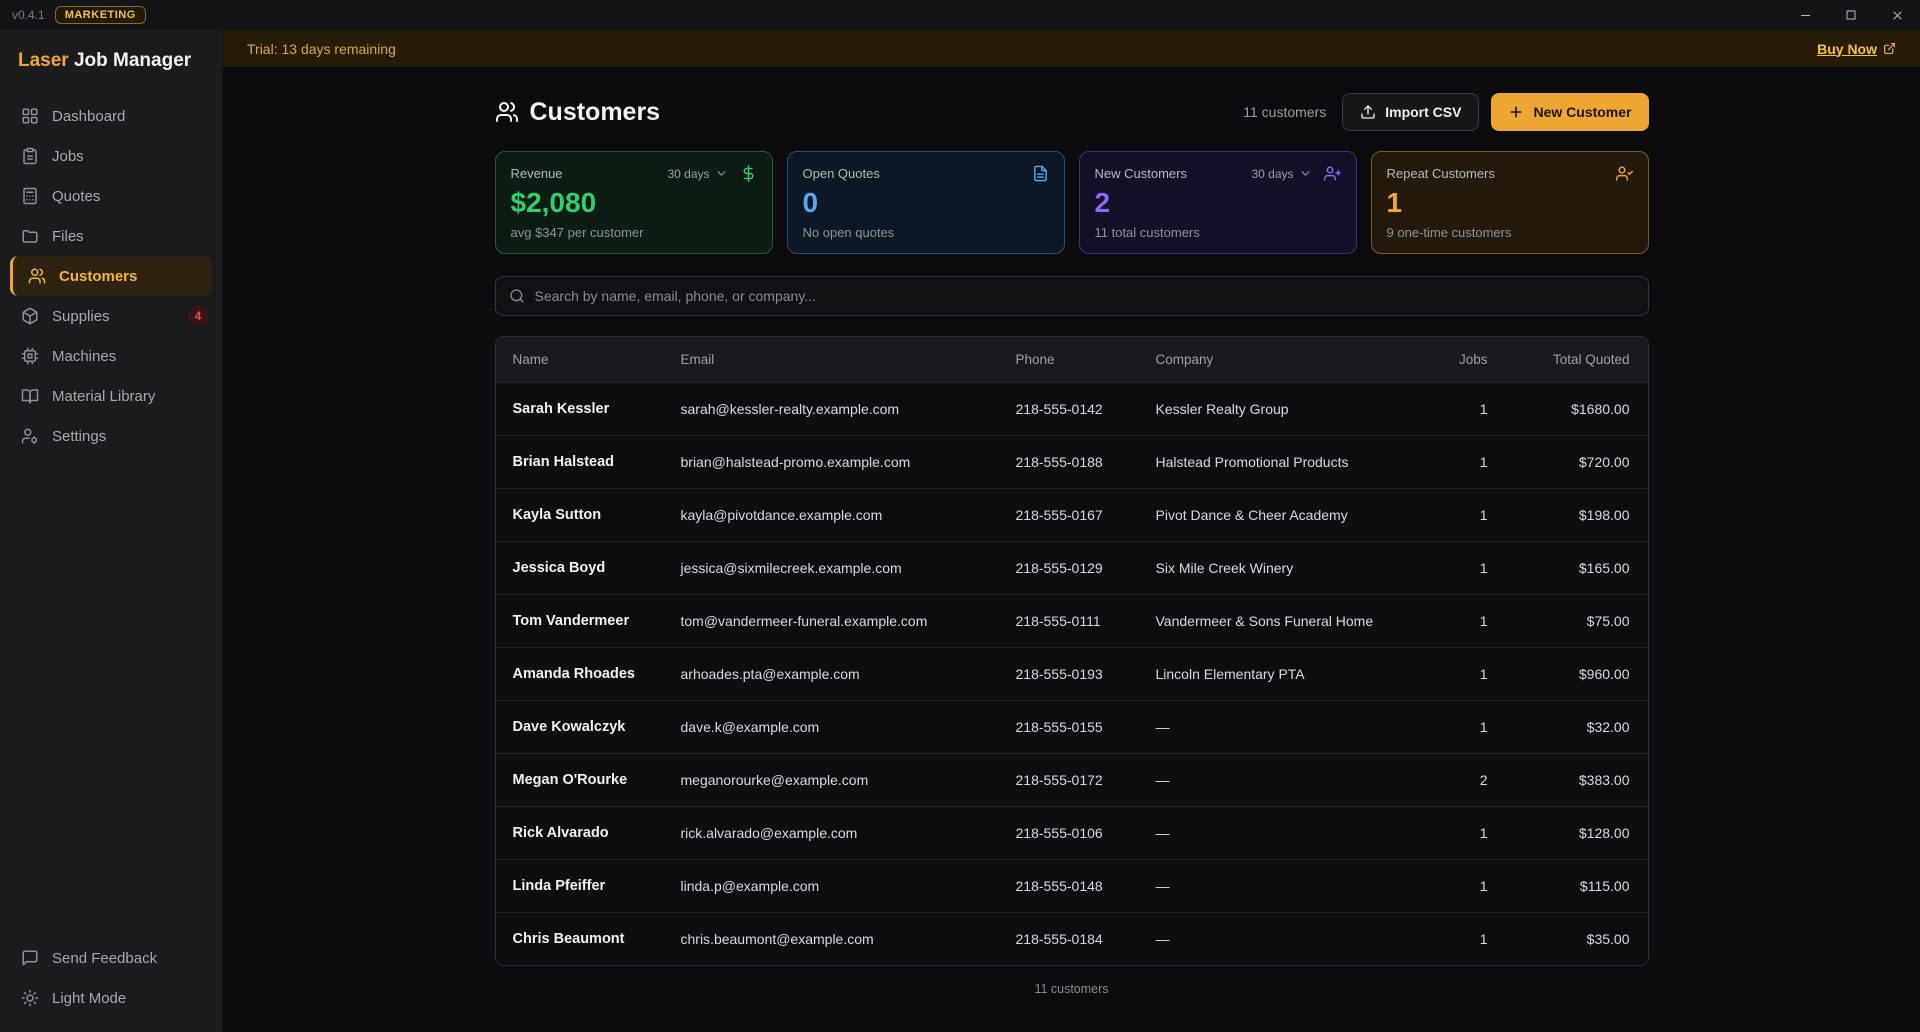 The width and height of the screenshot is (1920, 1032). Describe the element at coordinates (198, 316) in the screenshot. I see `supplies-count-badge: 4` at that location.